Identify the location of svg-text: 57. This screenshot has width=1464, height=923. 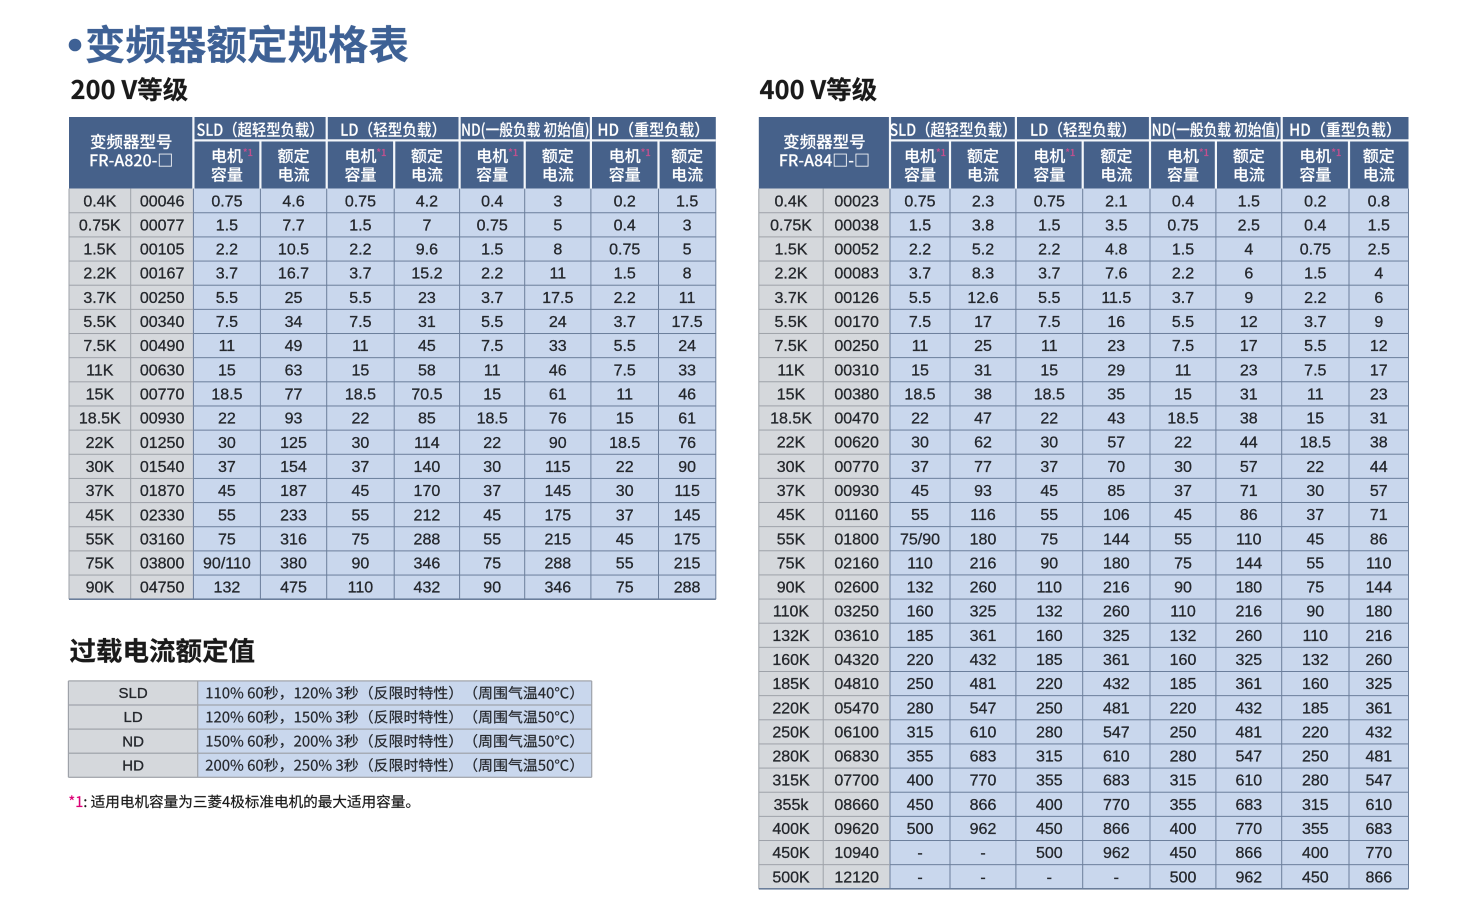
(1116, 443).